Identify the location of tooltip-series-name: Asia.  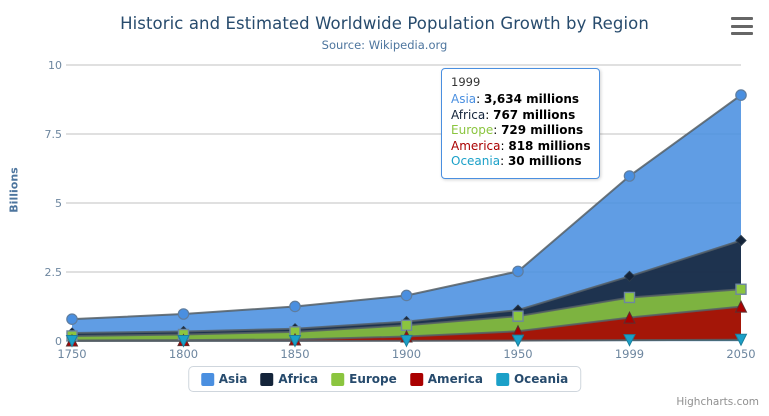
(464, 99).